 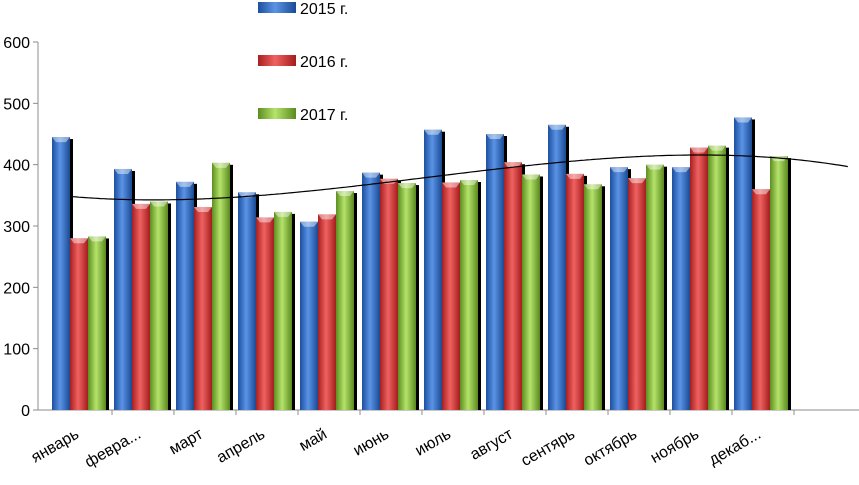 What do you see at coordinates (16, 166) in the screenshot?
I see `y-tick-label: 400` at bounding box center [16, 166].